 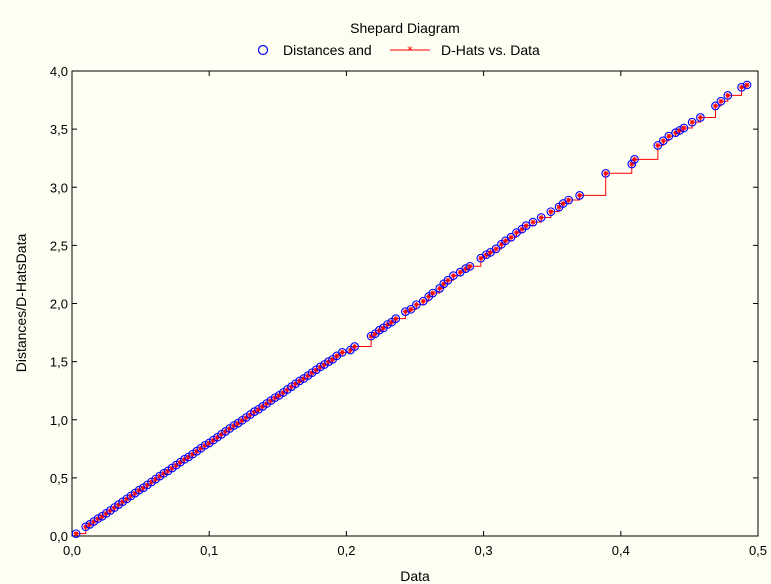 What do you see at coordinates (398, 50) in the screenshot?
I see `legend: Distances and * D-Hats vs. Data` at bounding box center [398, 50].